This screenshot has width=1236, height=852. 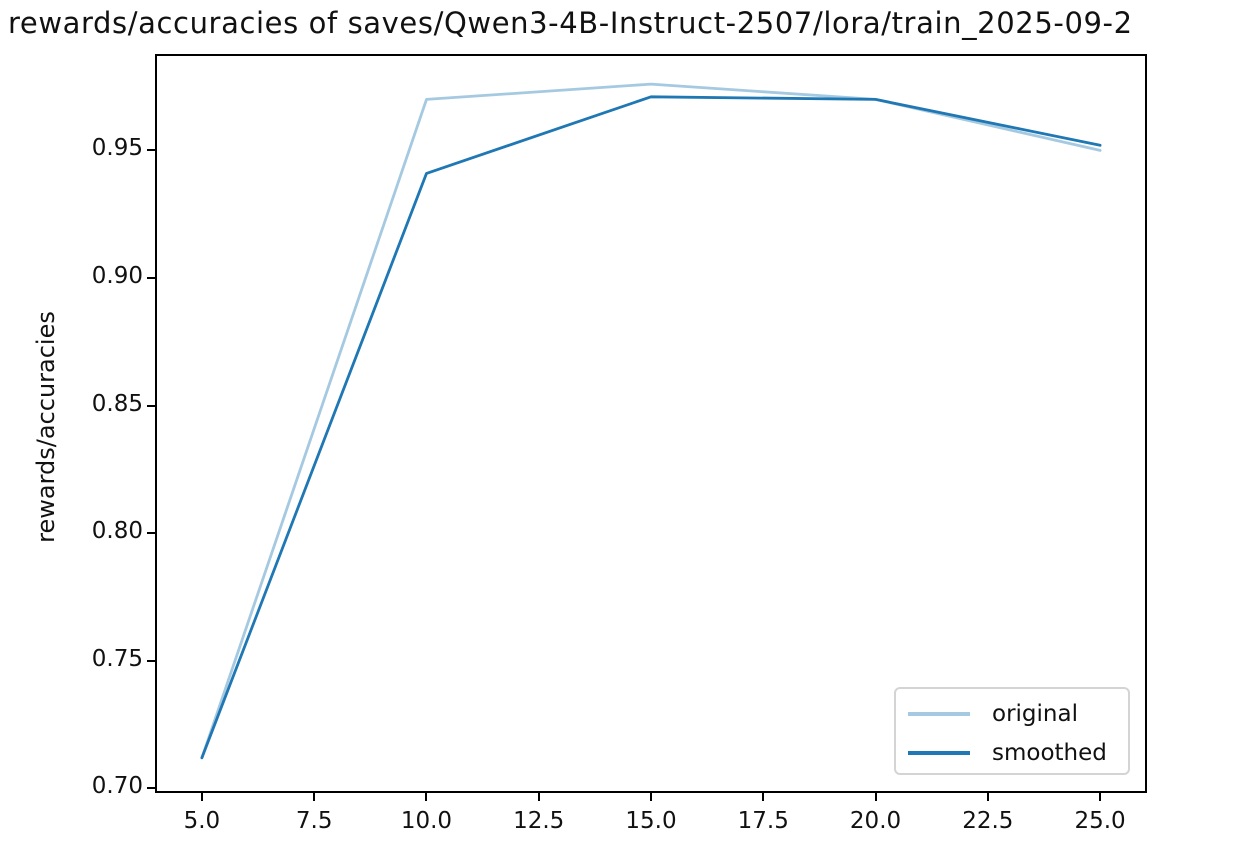 I want to click on y-axis-label: rewards/accuracies, so click(x=46, y=427).